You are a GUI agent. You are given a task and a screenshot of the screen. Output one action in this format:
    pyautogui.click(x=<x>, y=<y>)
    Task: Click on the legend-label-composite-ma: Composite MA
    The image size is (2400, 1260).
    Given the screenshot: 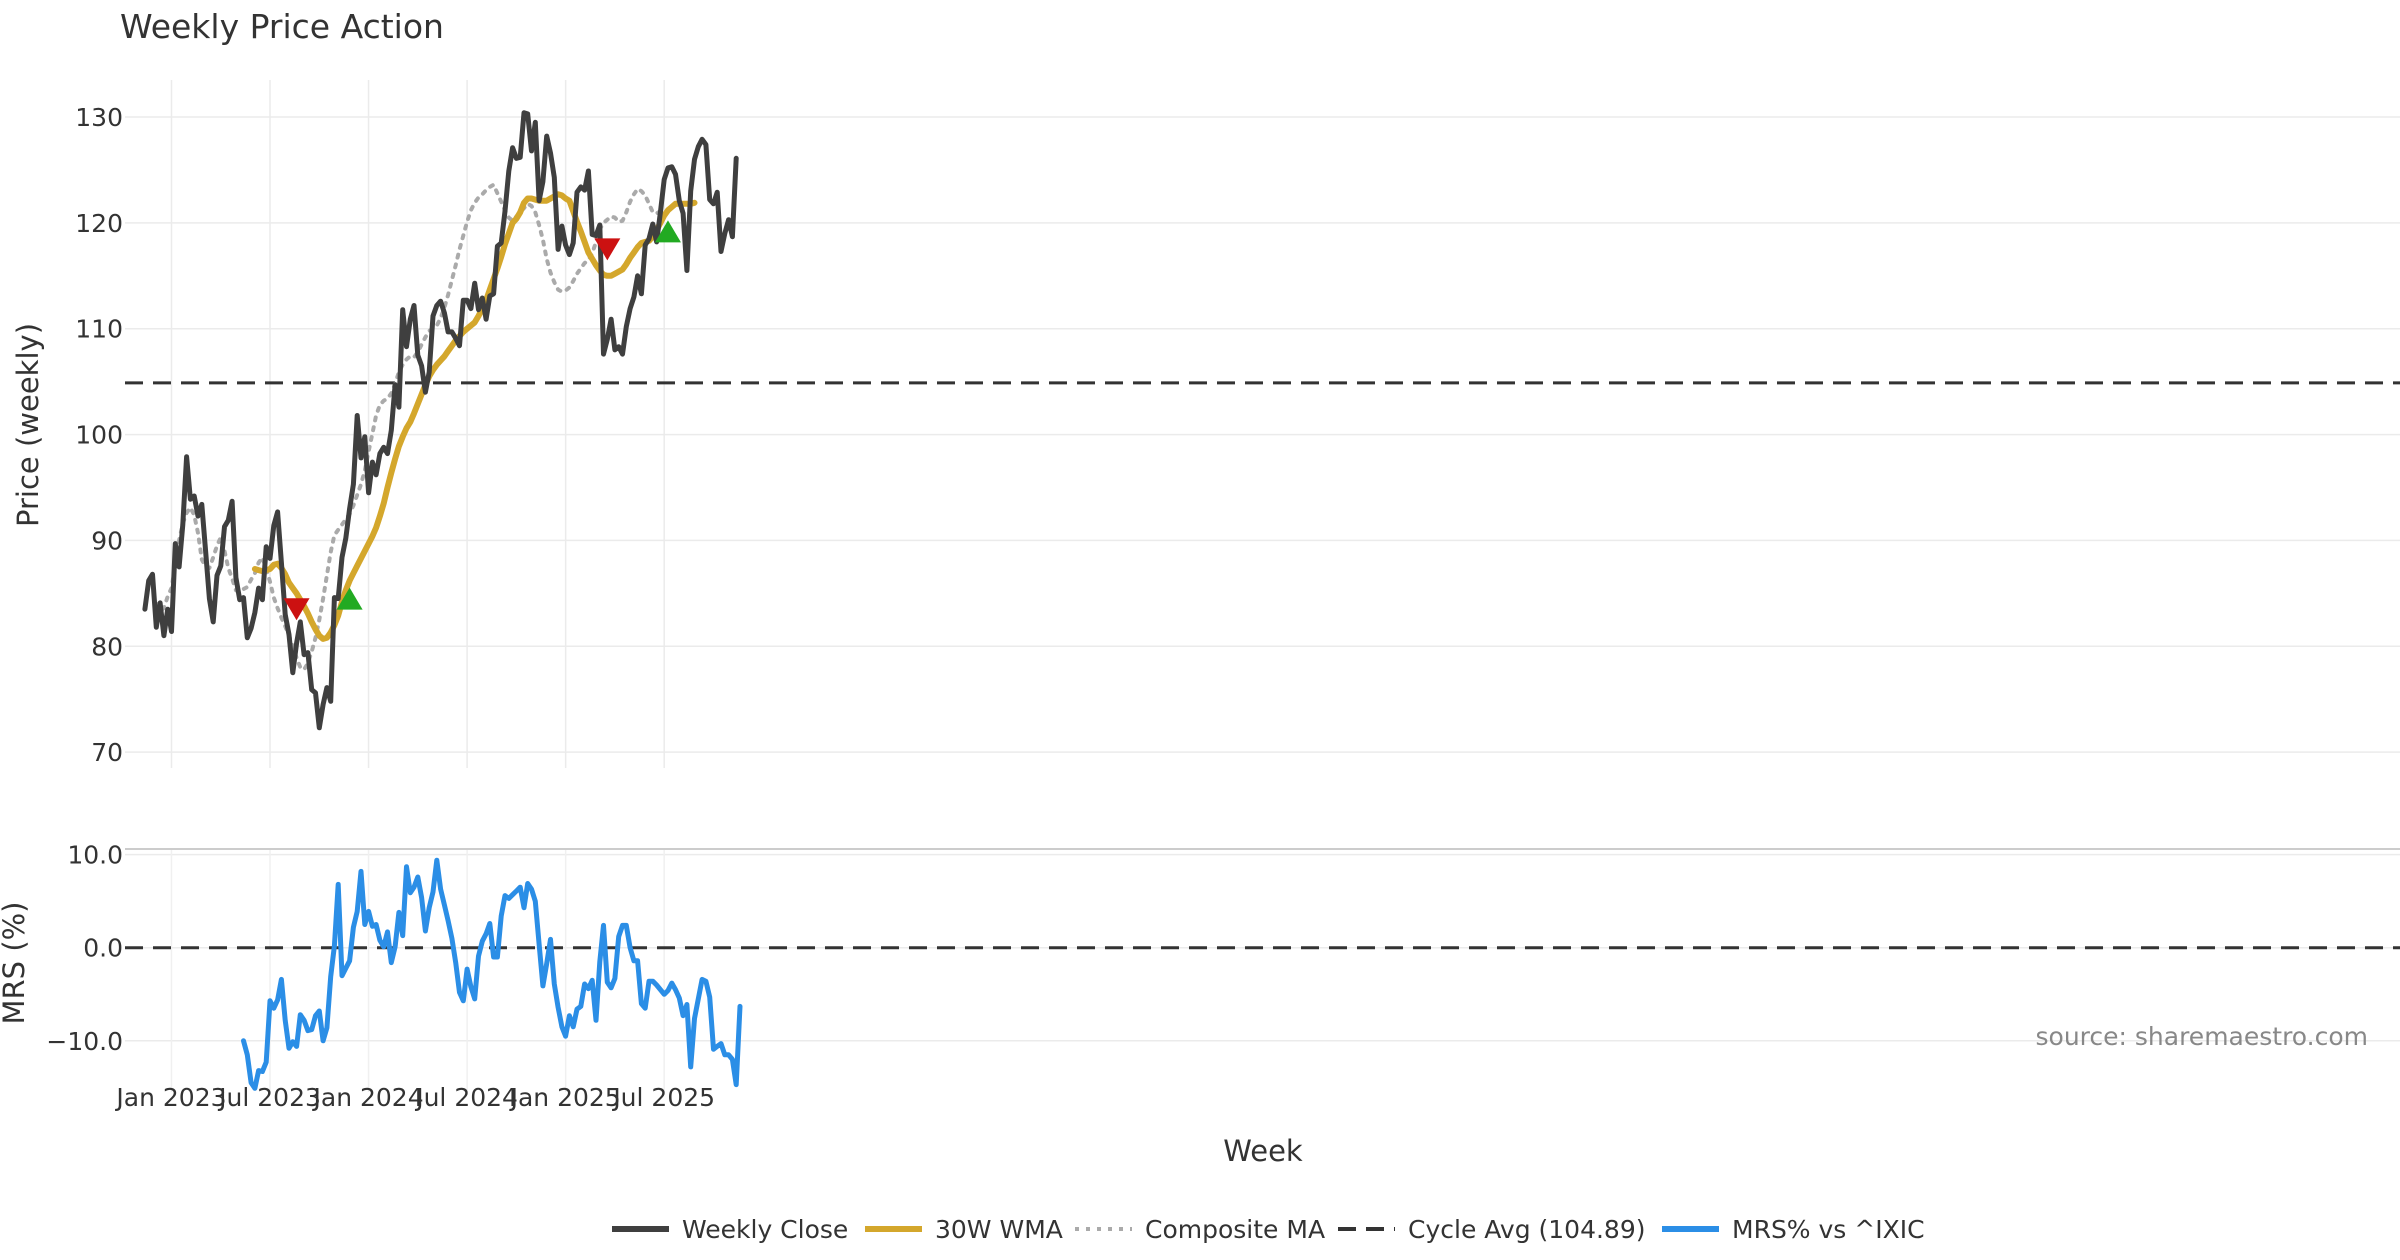 What is the action you would take?
    pyautogui.click(x=1235, y=1229)
    